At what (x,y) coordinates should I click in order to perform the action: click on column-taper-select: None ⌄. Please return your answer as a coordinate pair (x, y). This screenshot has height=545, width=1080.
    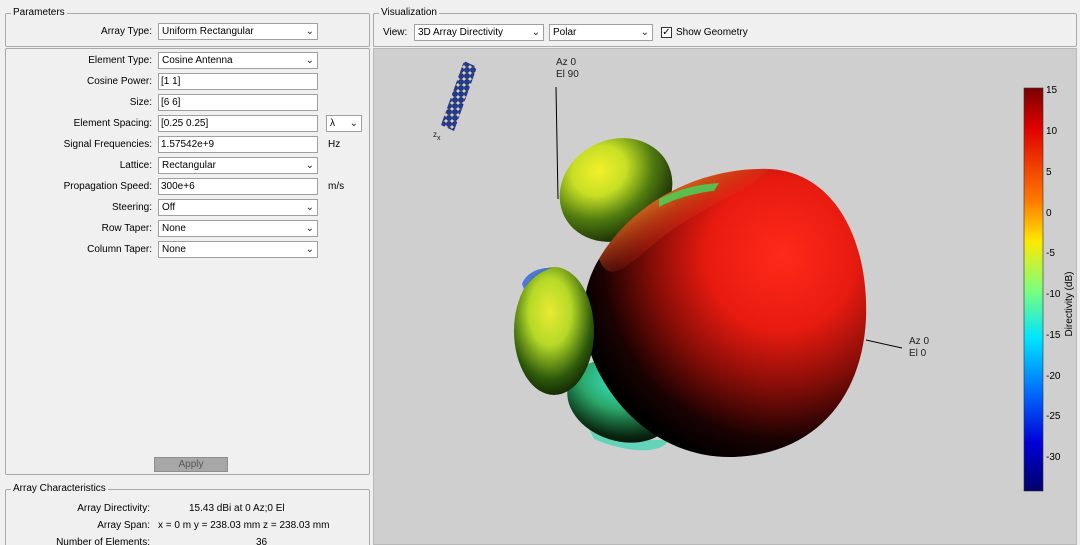
    Looking at the image, I should click on (238, 249).